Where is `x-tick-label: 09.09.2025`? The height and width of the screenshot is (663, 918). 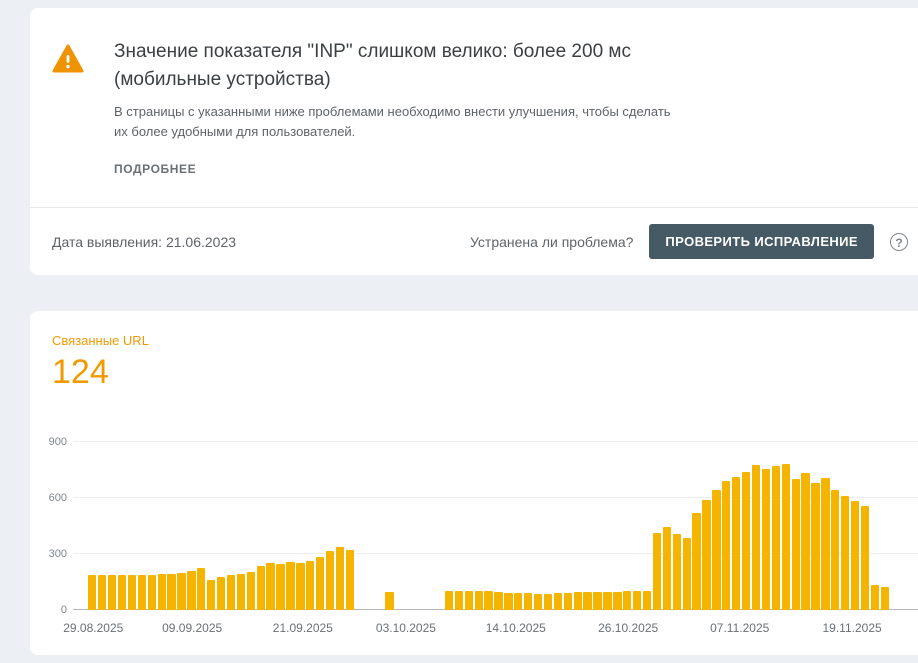
x-tick-label: 09.09.2025 is located at coordinates (192, 628).